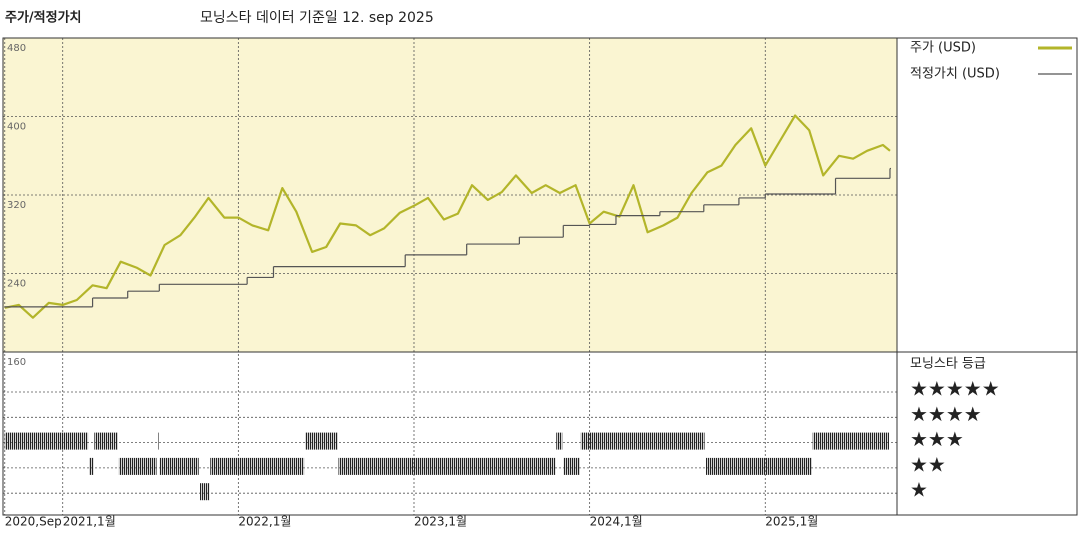 This screenshot has width=1080, height=540. I want to click on x-tick-label: 2024,1월, so click(616, 522).